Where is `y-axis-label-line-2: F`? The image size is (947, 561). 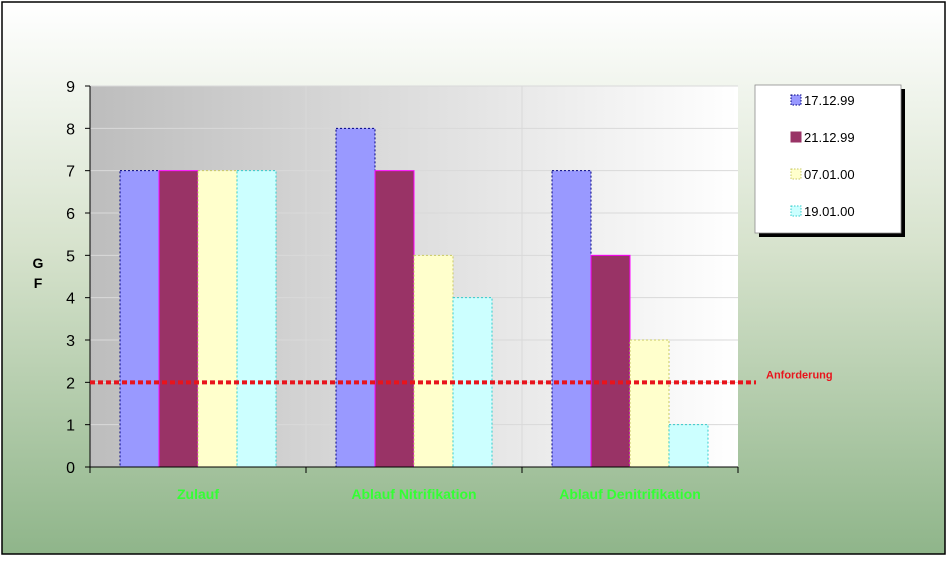
y-axis-label-line-2: F is located at coordinates (38, 283).